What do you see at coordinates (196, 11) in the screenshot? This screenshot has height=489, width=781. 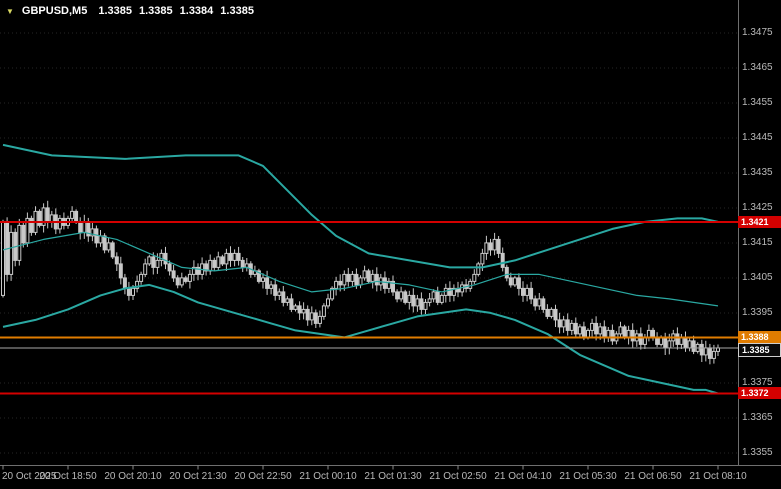 I see `bar-low-value: 1.3384` at bounding box center [196, 11].